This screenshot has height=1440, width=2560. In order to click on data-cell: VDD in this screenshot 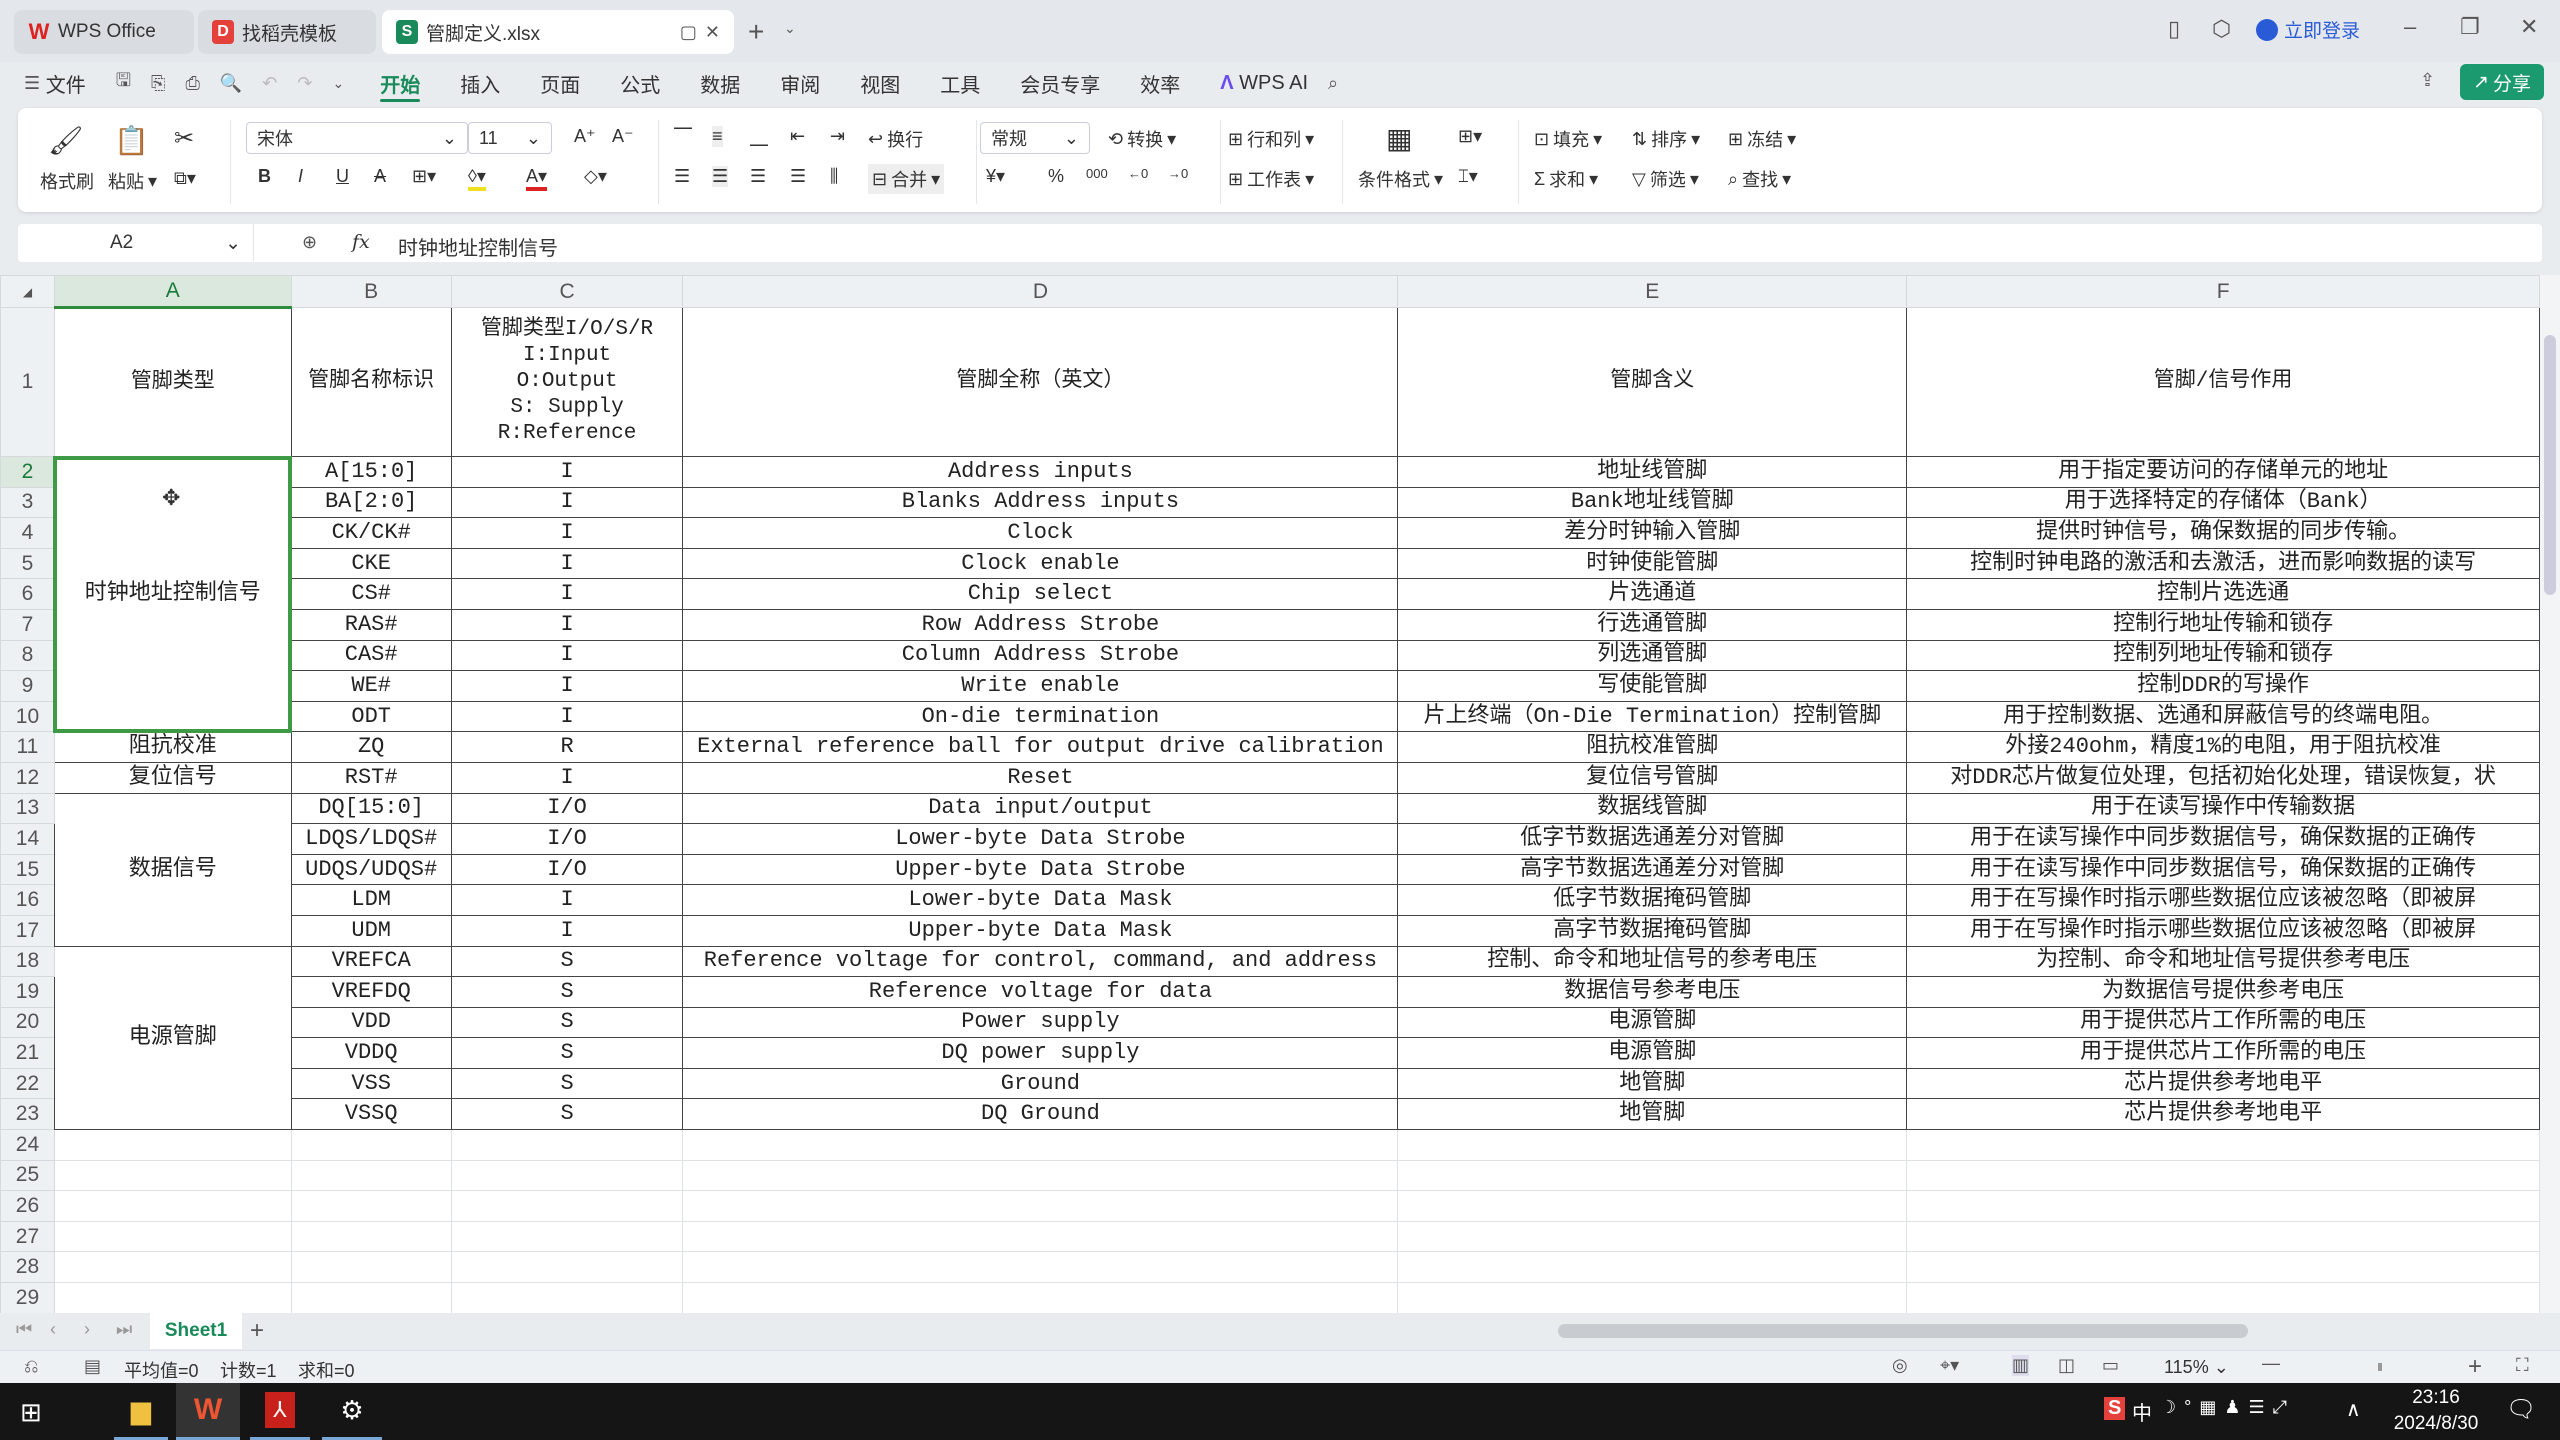, I will do `click(371, 1022)`.